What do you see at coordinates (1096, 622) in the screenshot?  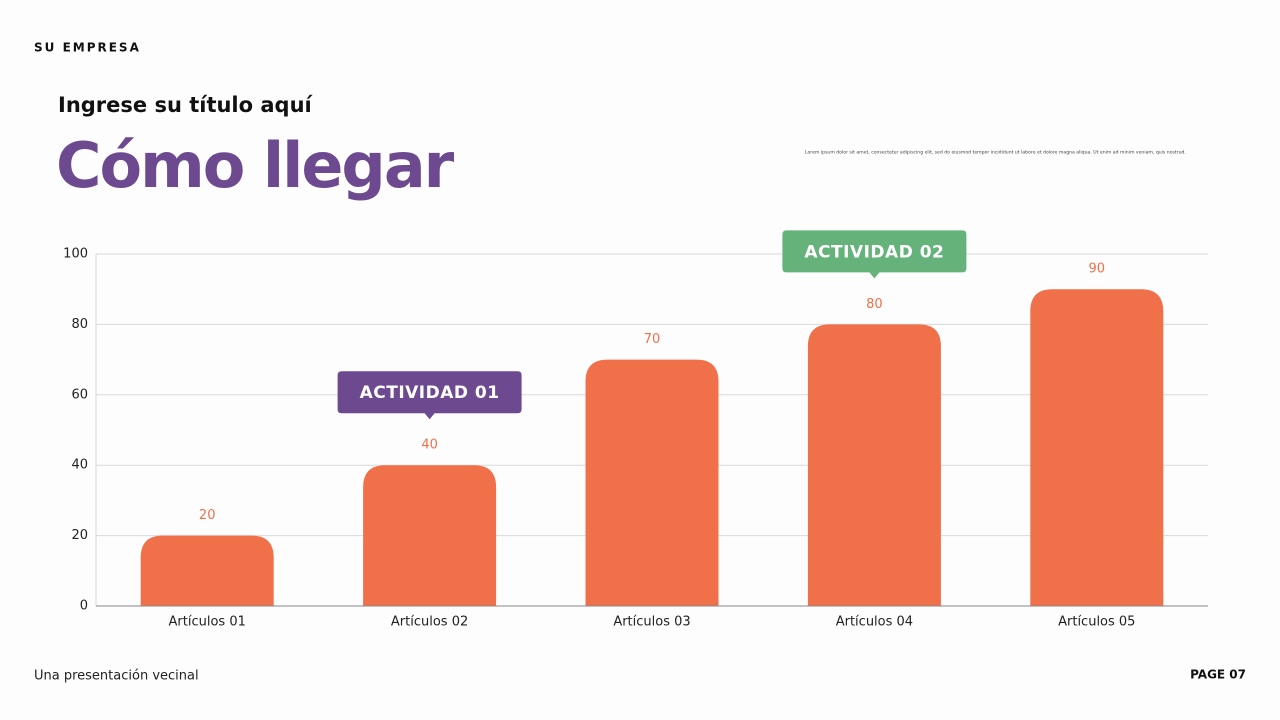 I see `x-tick-label: Artículos 05` at bounding box center [1096, 622].